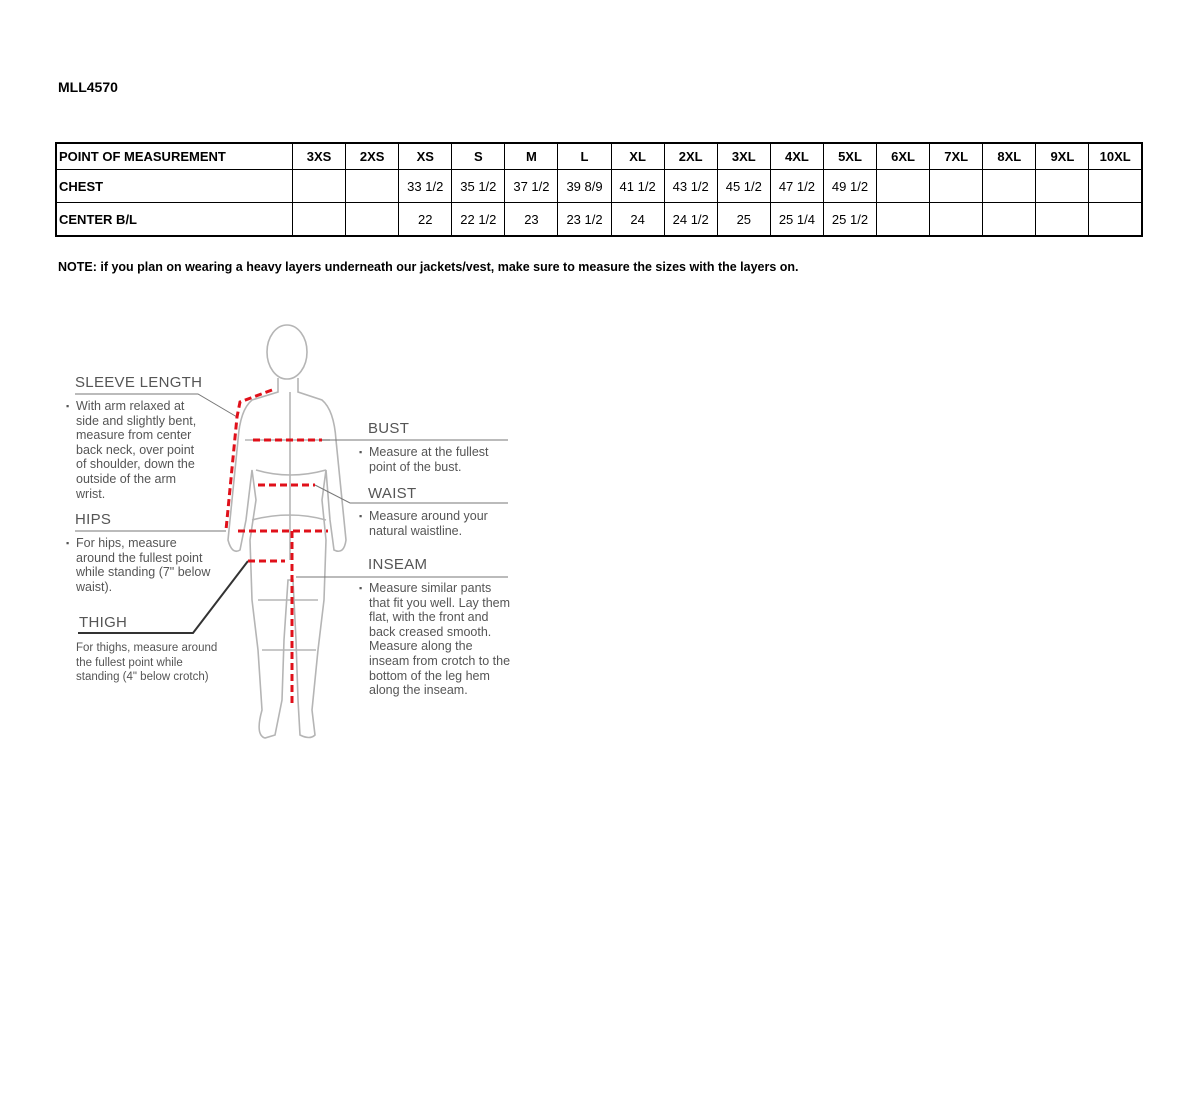  I want to click on measurement-cell: 25 1/4, so click(796, 219).